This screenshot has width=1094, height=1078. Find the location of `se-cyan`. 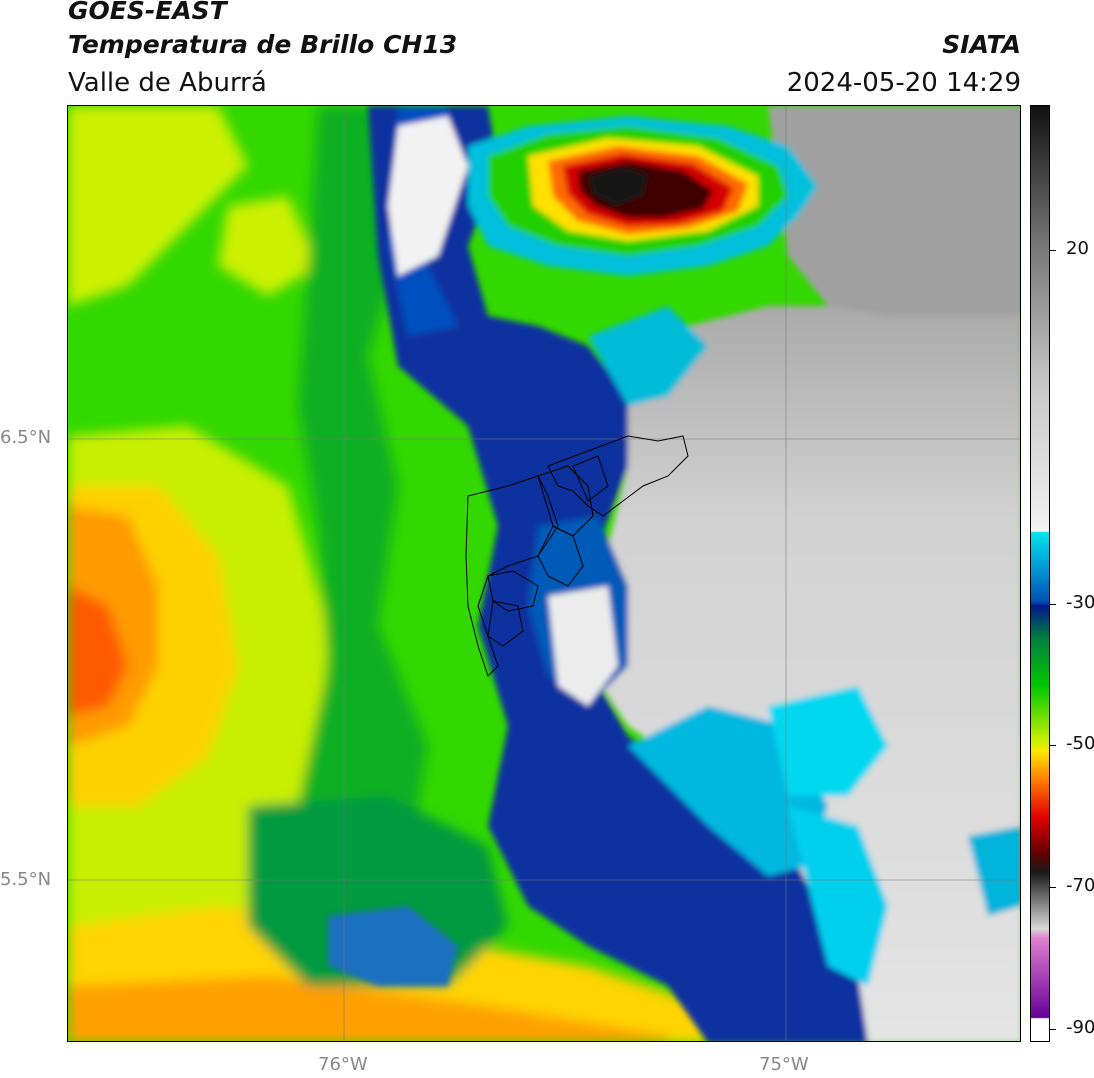

se-cyan is located at coordinates (994, 871).